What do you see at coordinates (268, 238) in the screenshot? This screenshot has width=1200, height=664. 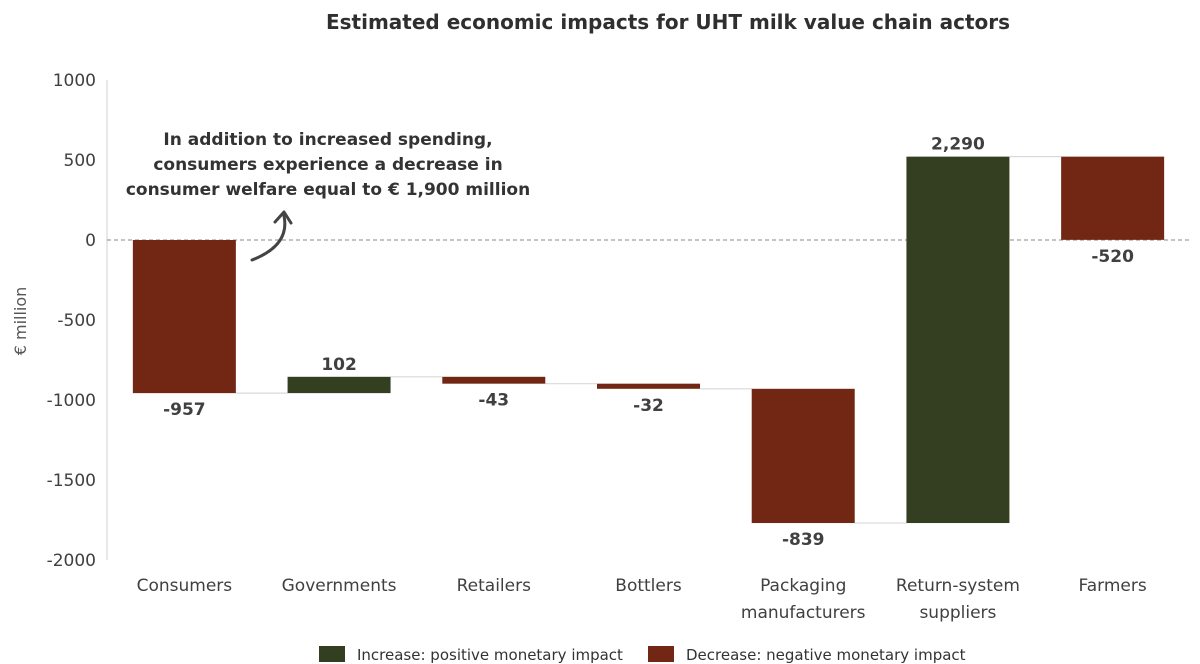 I see `annotation-arrow` at bounding box center [268, 238].